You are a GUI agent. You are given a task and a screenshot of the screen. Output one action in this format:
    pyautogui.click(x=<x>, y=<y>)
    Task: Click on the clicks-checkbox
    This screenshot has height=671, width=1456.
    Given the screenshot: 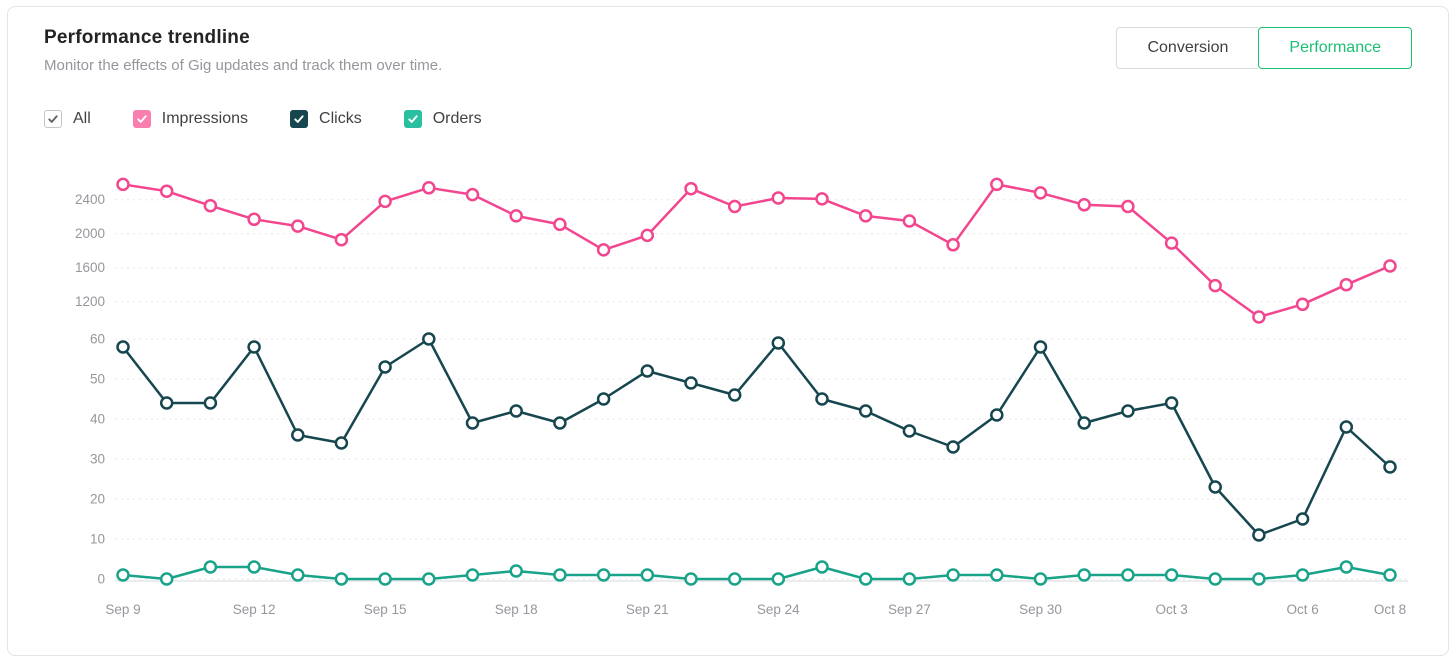 What is the action you would take?
    pyautogui.click(x=299, y=119)
    